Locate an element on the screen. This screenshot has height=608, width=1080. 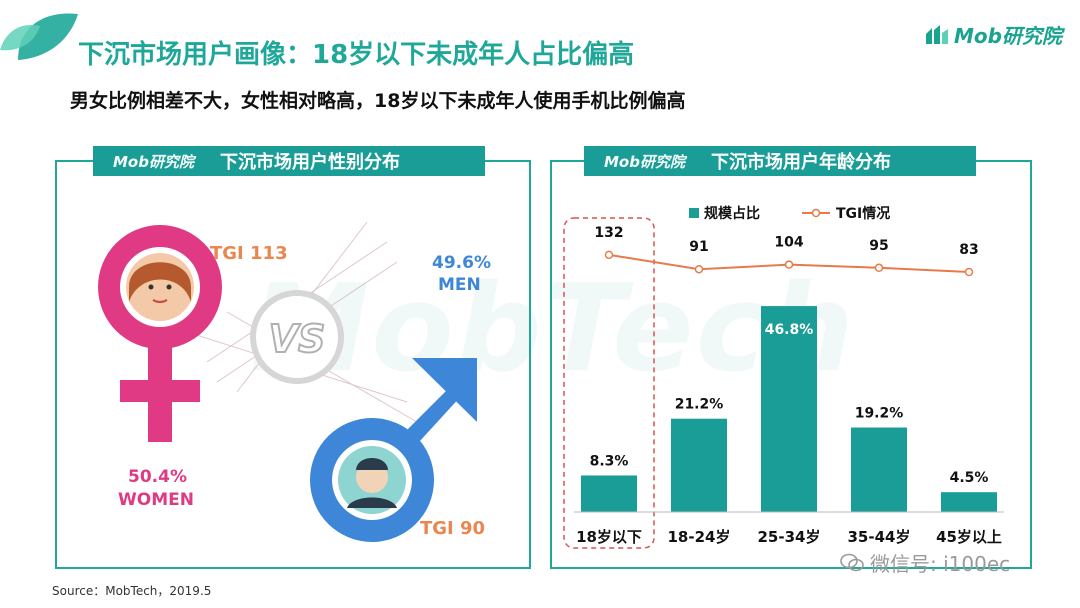
legend-bar-swatch is located at coordinates (694, 213).